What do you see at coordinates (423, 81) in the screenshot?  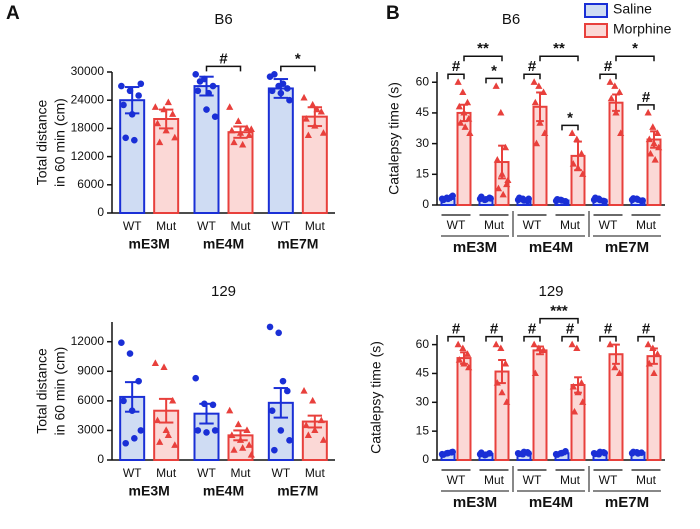 I see `y-tick-label: 60` at bounding box center [423, 81].